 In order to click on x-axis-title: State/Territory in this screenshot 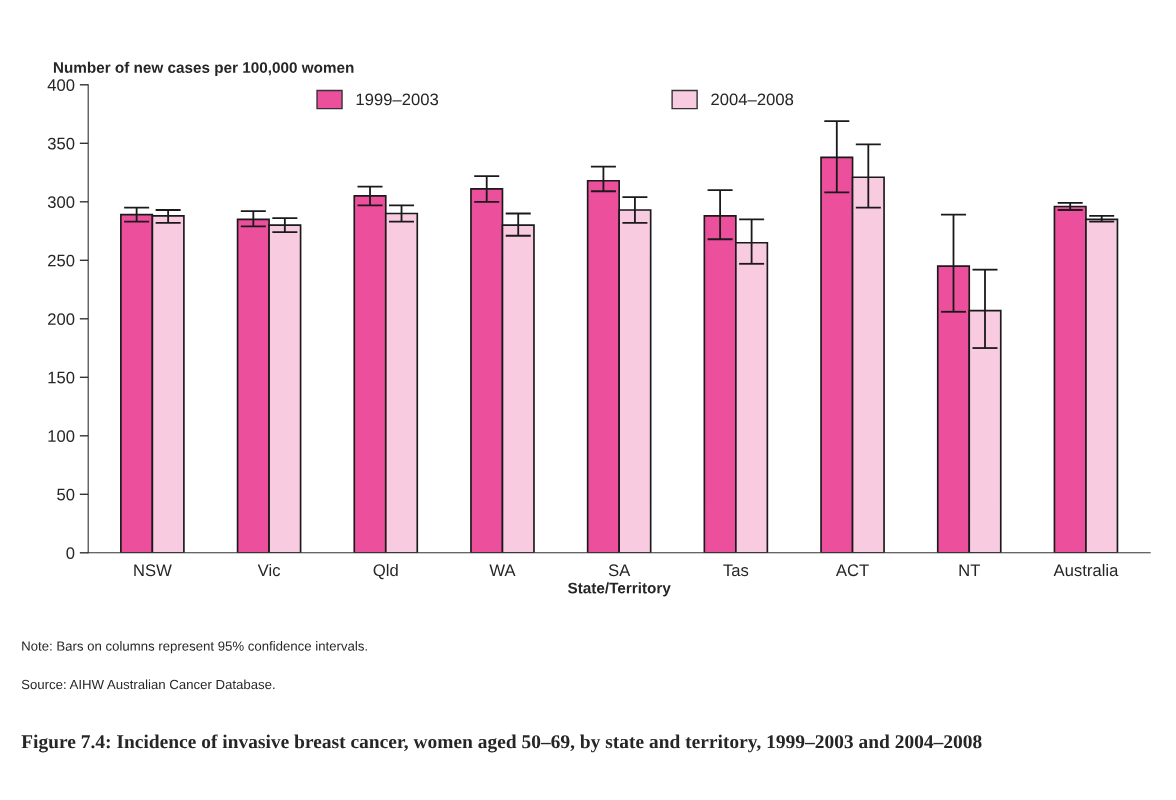, I will do `click(619, 589)`.